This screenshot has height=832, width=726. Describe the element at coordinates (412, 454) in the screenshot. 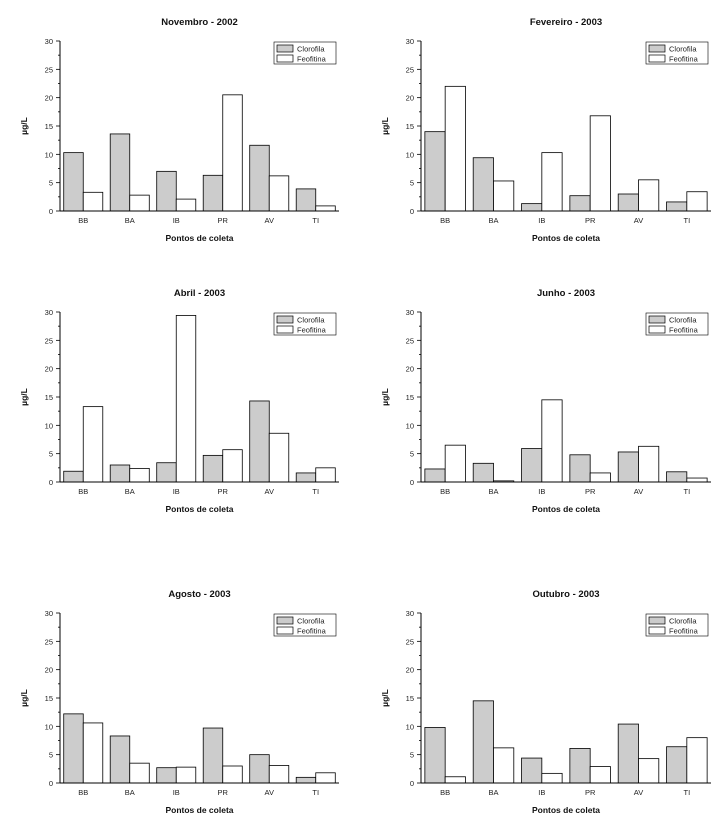

I see `y-tick-label: 5` at that location.